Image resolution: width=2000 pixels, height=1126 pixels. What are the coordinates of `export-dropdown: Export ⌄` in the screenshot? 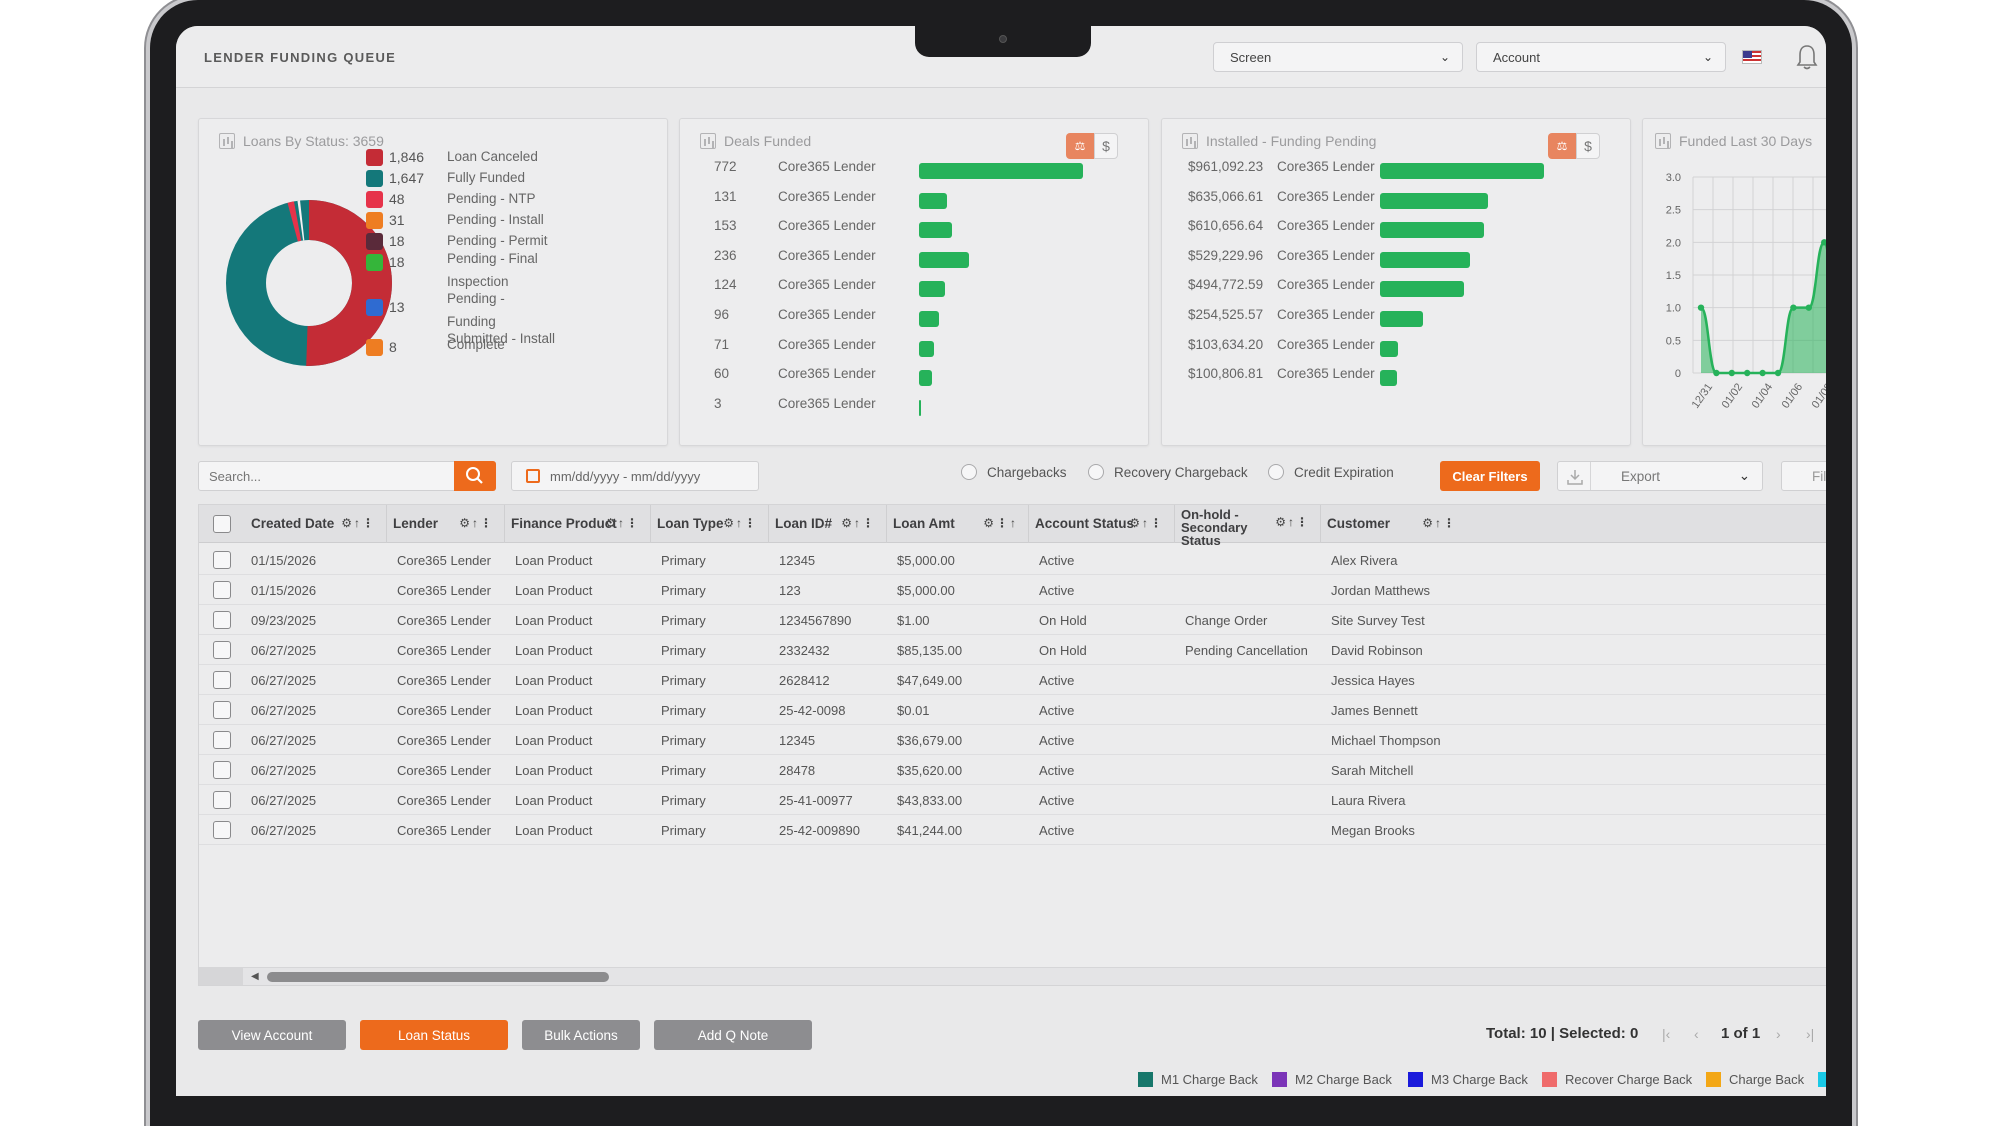 It's located at (1660, 476).